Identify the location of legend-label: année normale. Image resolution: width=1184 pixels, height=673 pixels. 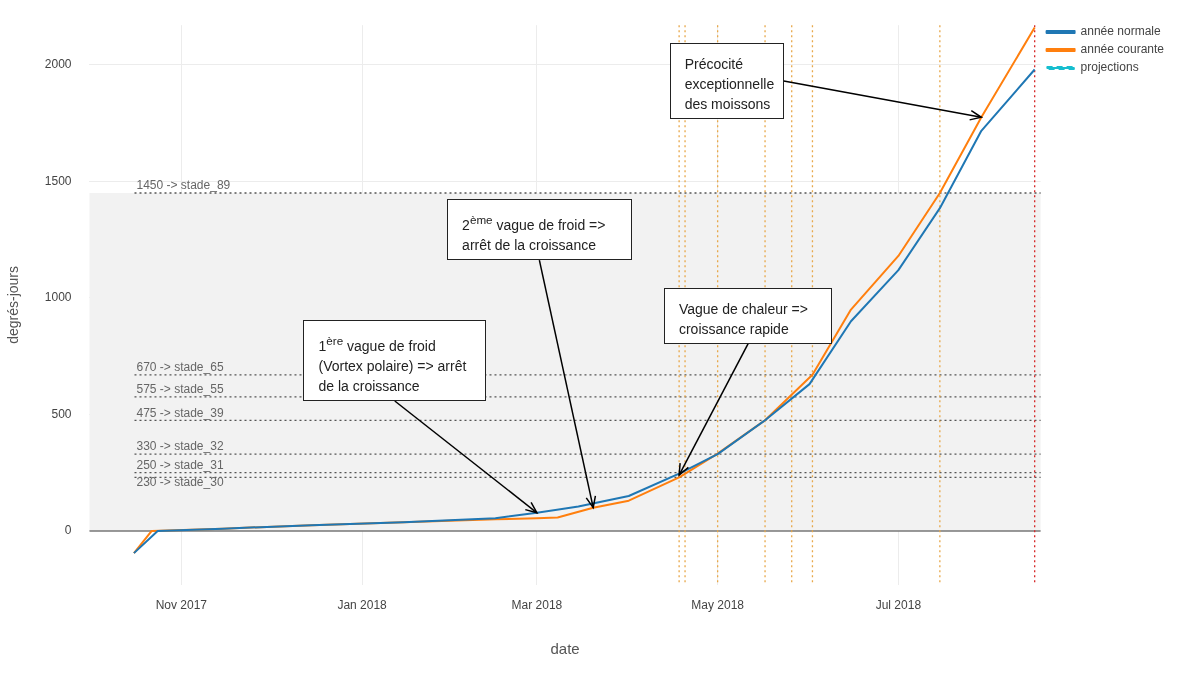
(1120, 31).